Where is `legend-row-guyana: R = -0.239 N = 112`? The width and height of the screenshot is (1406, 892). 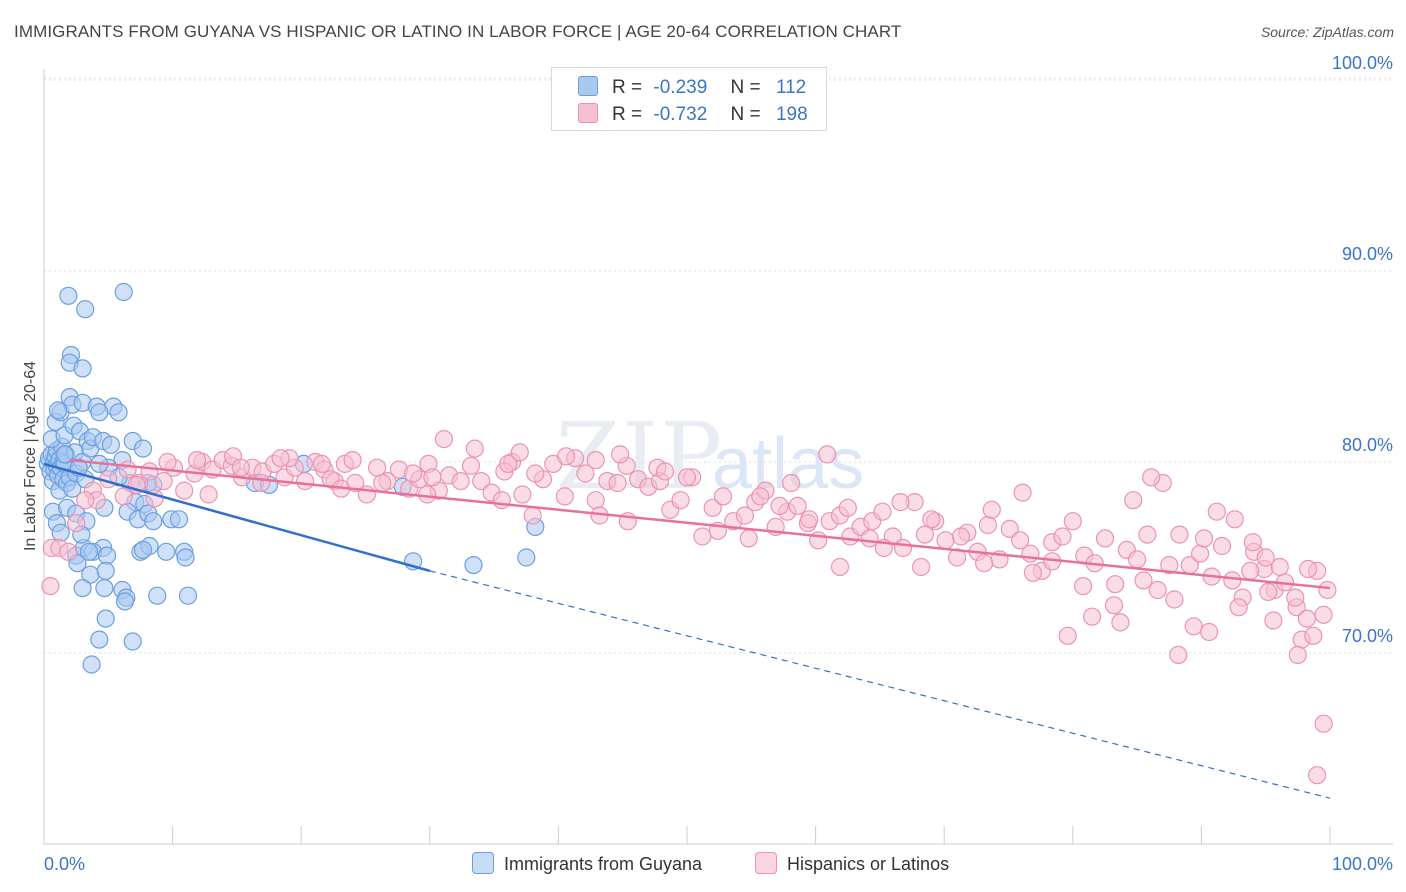
legend-row-guyana: R = -0.239 N = 112 is located at coordinates (692, 88).